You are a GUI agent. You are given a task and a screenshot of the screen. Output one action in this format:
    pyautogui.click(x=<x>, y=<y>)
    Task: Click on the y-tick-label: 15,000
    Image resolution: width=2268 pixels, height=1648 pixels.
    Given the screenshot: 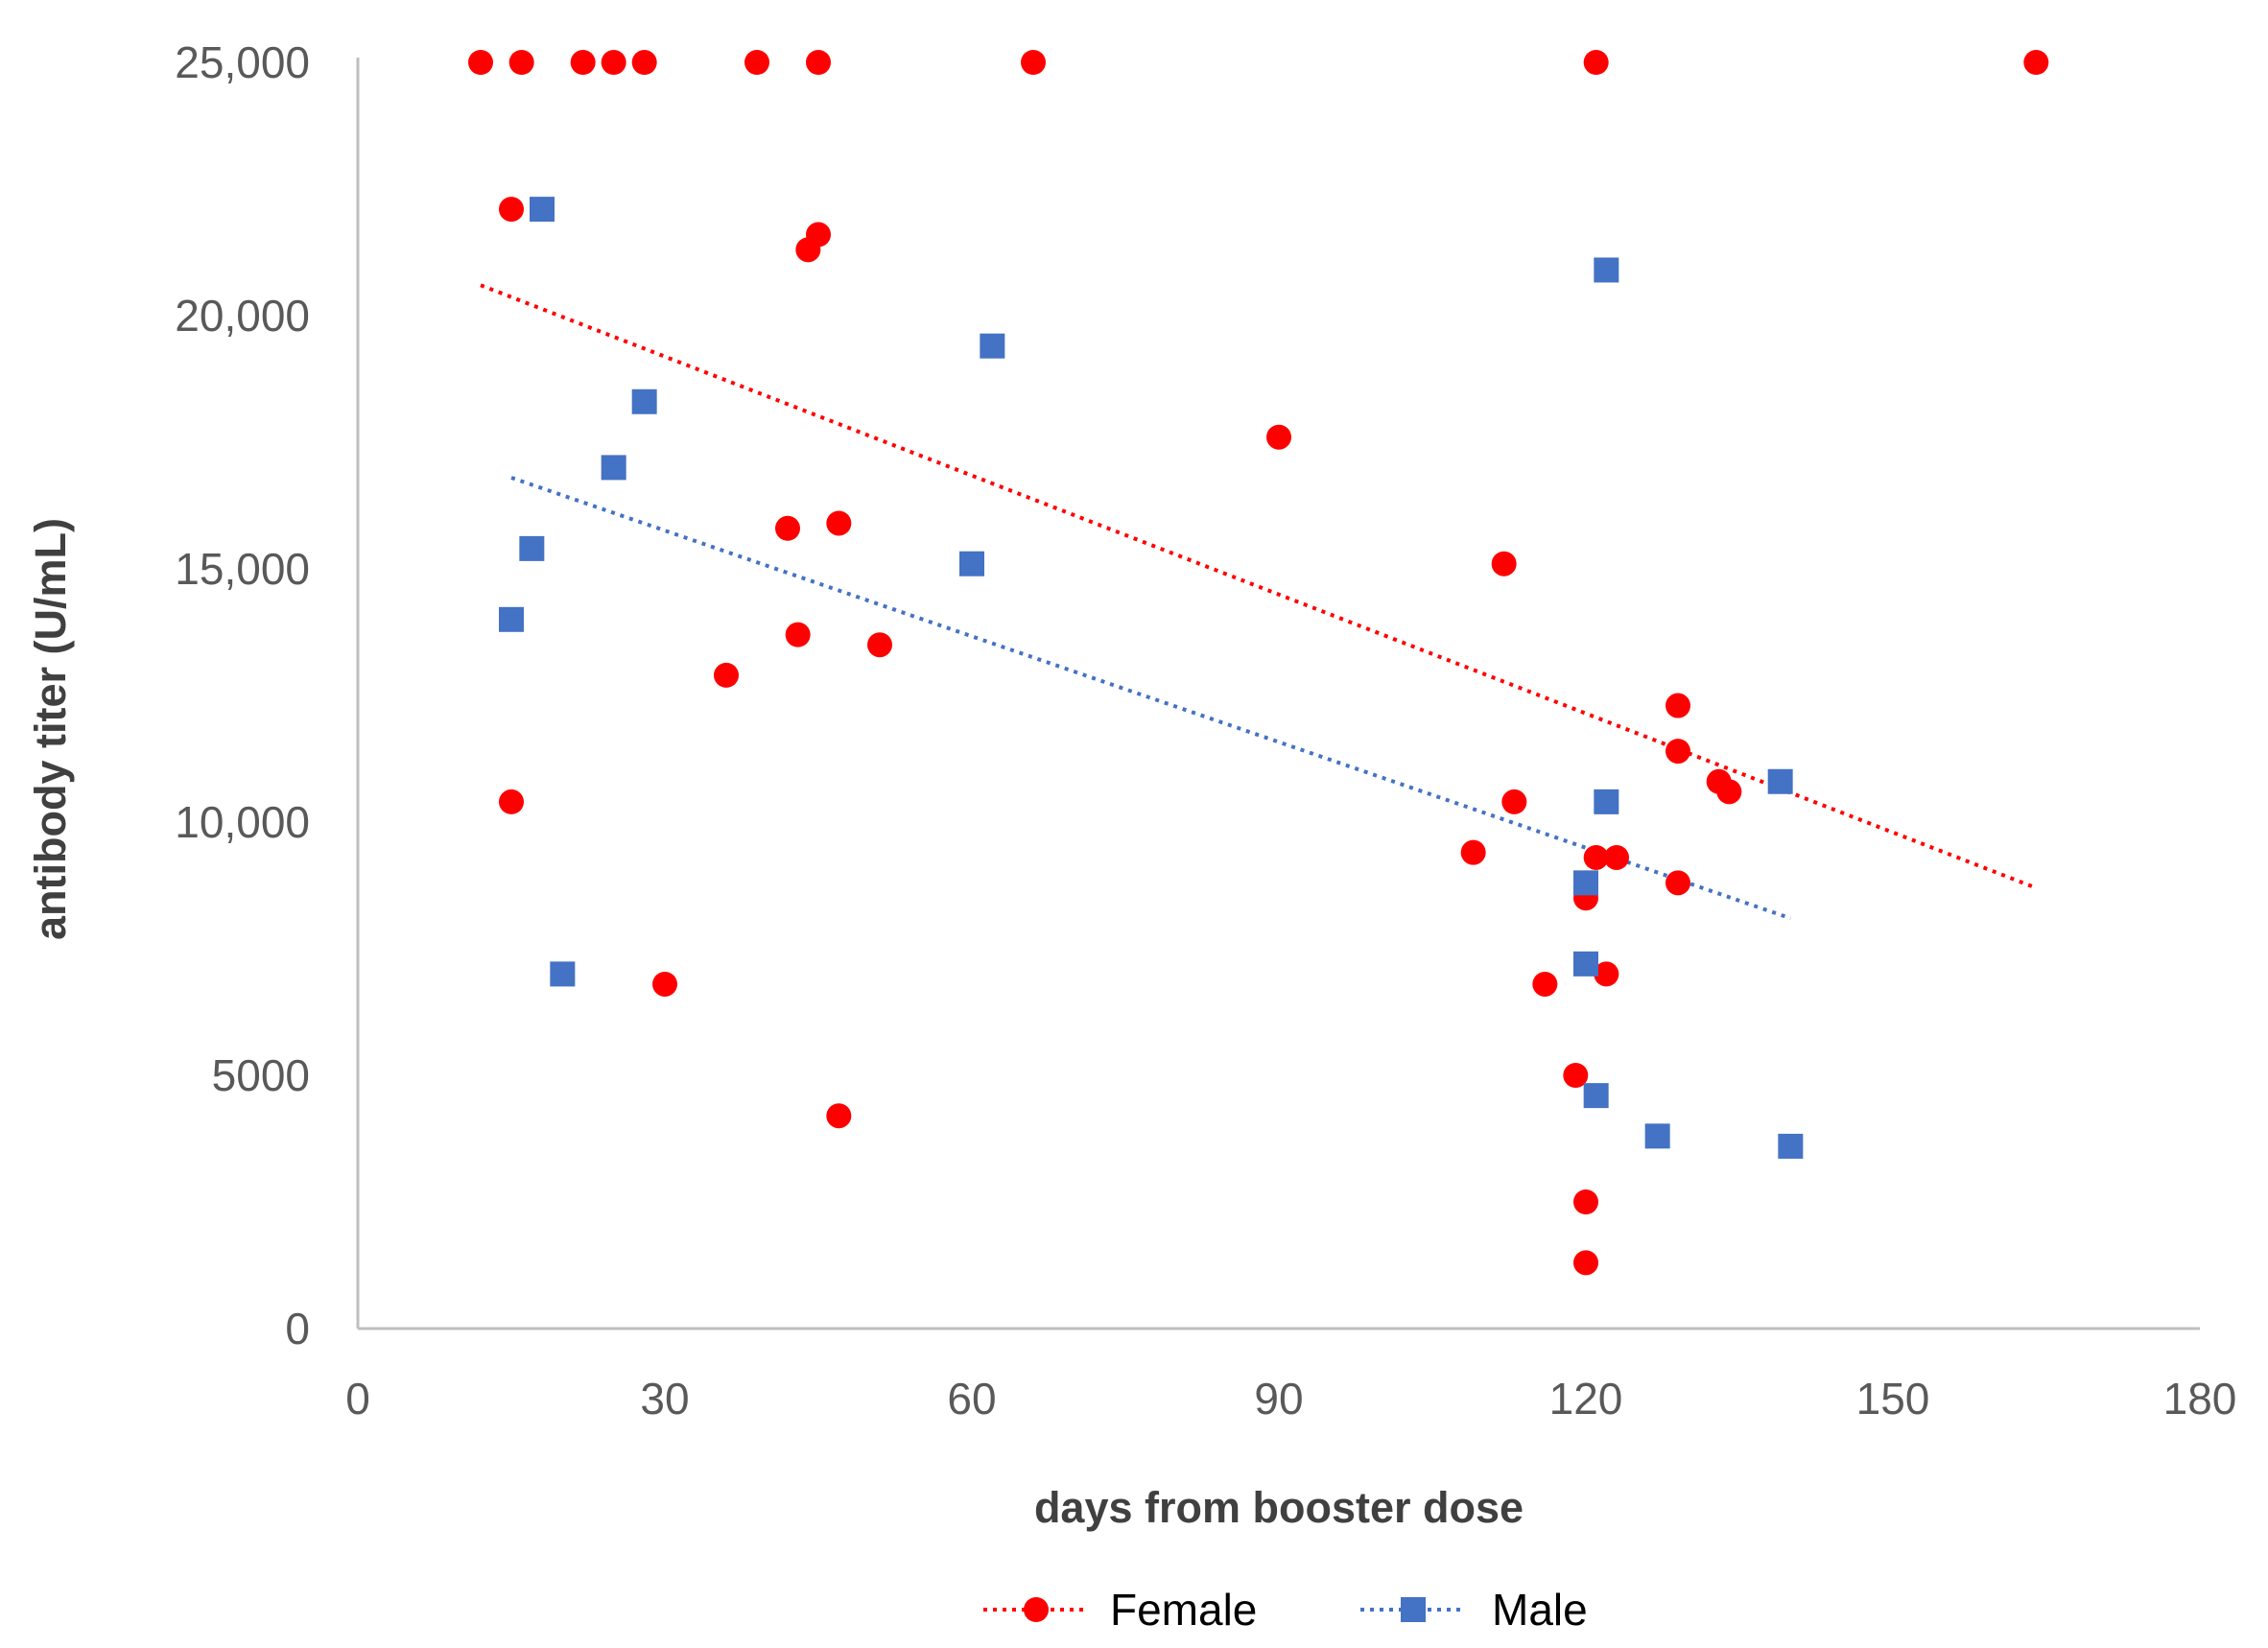 What is the action you would take?
    pyautogui.click(x=242, y=569)
    